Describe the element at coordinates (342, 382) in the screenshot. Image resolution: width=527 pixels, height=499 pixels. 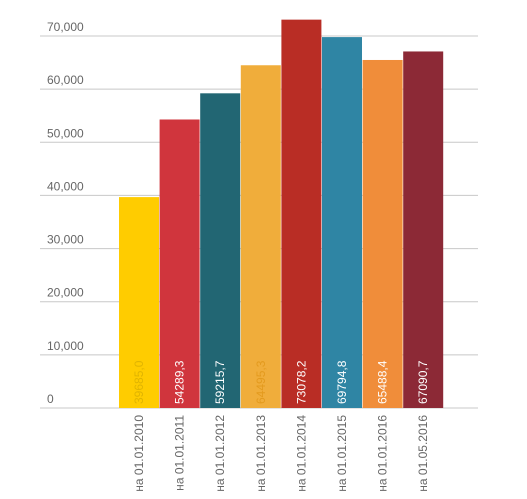
I see `data-label: 69794,8` at that location.